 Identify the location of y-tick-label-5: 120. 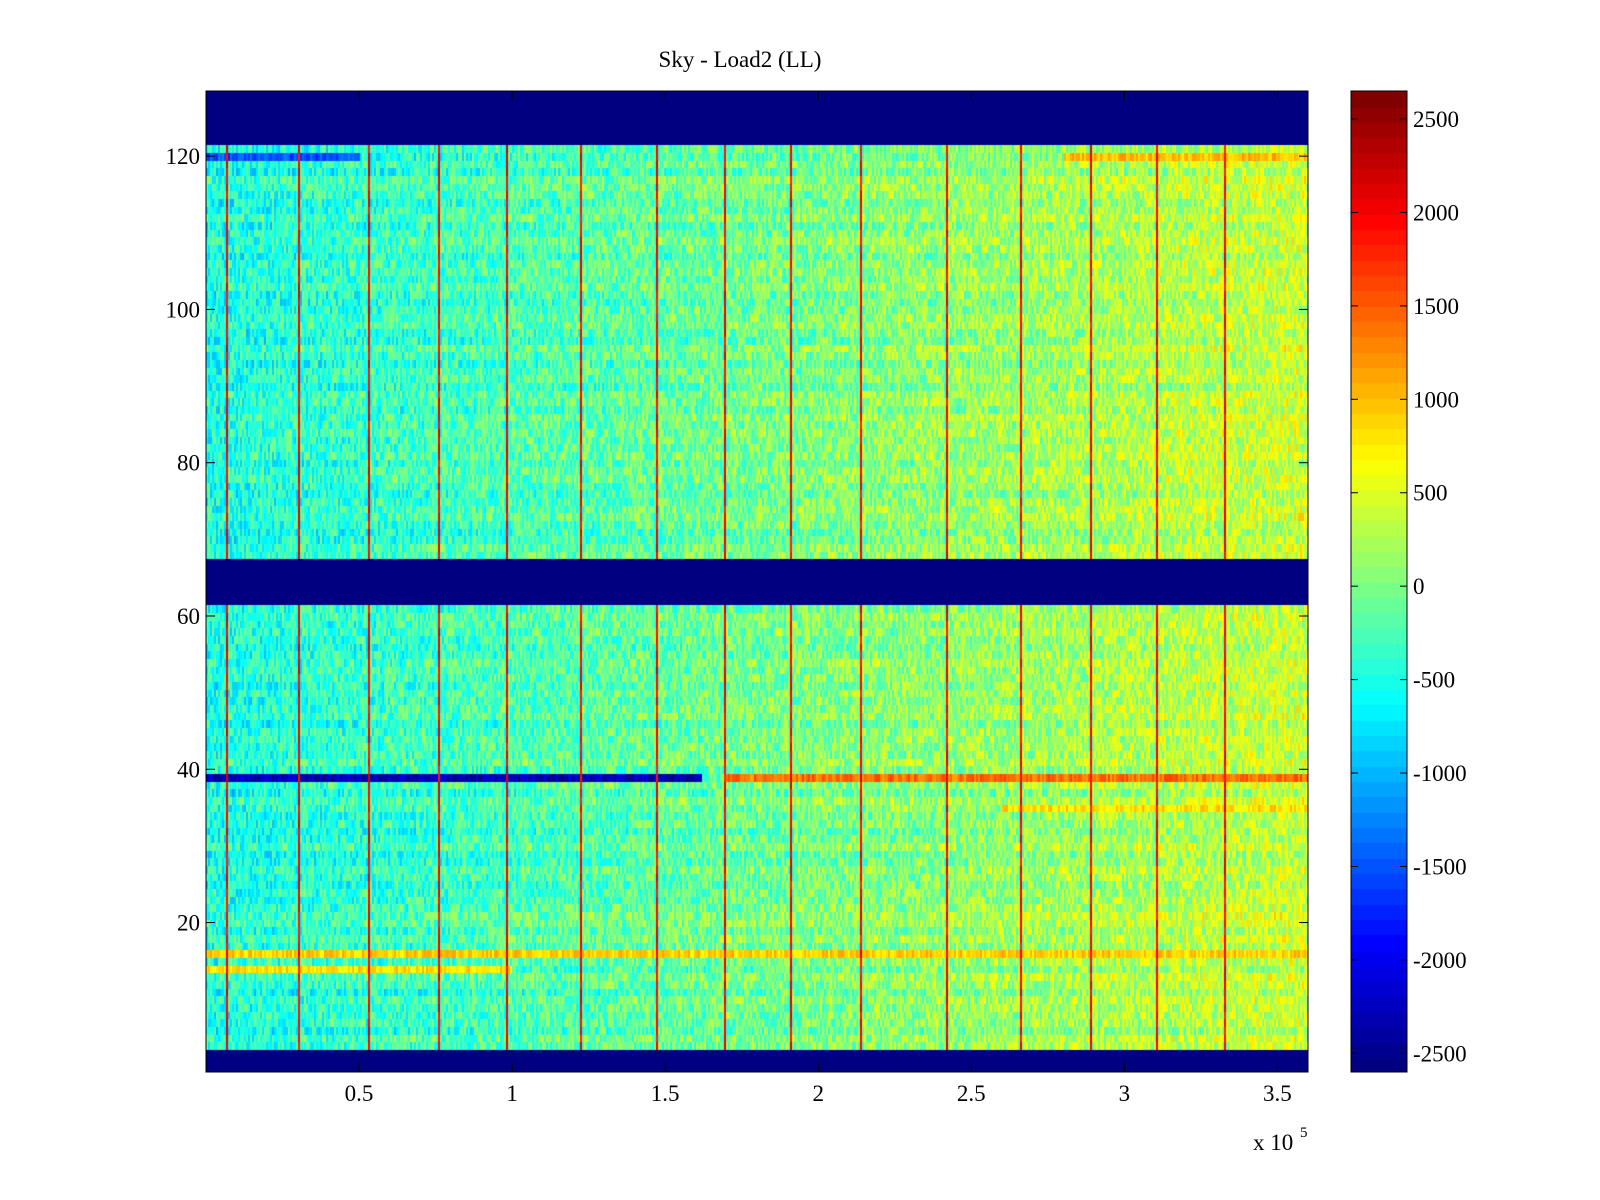
(183, 156).